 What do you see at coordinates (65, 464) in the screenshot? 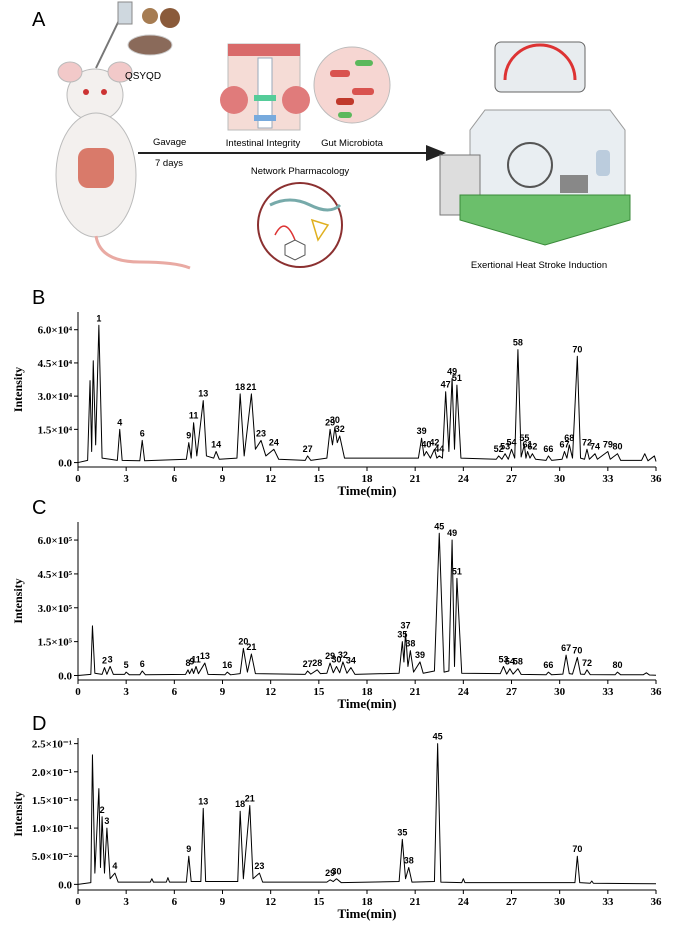
I see `y-tick-label: 0.0` at bounding box center [65, 464].